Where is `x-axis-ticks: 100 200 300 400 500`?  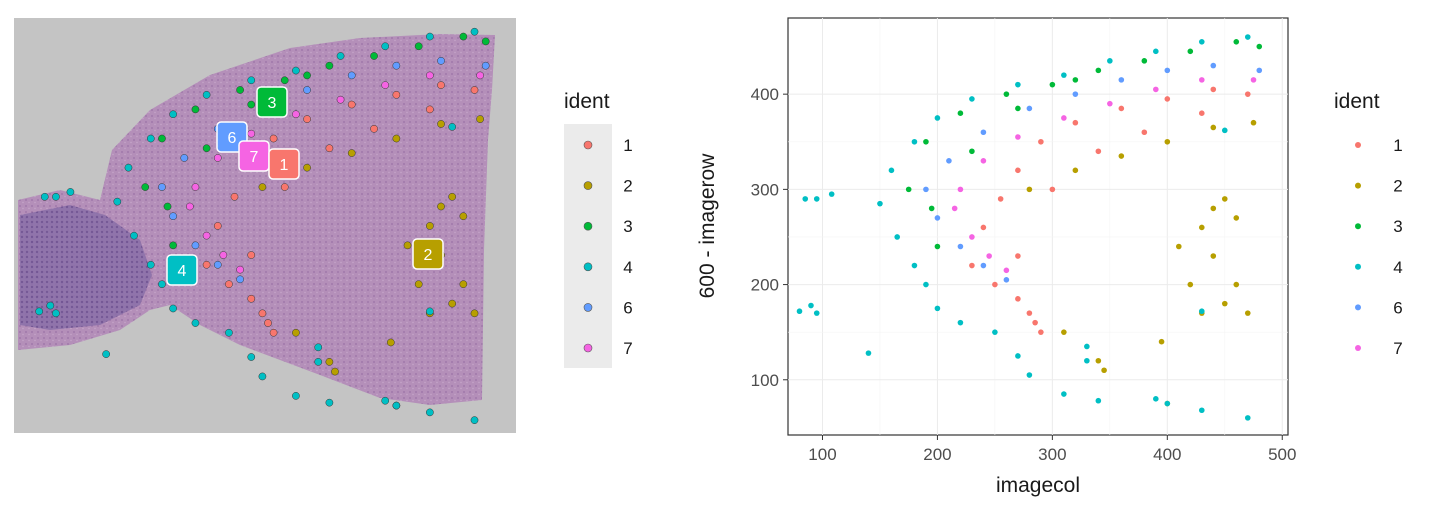
x-axis-ticks: 100 200 300 400 500 is located at coordinates (1052, 449).